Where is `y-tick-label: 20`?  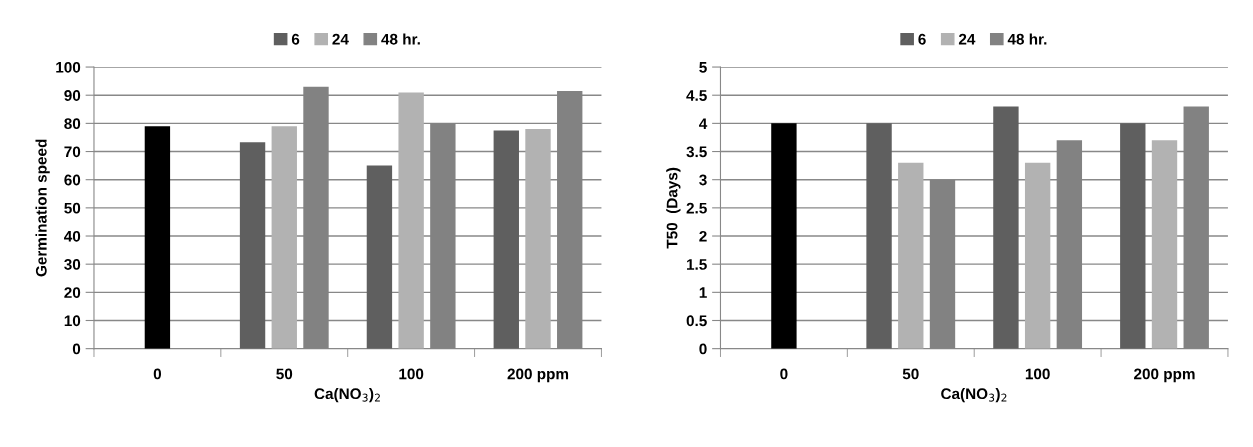 y-tick-label: 20 is located at coordinates (72, 293).